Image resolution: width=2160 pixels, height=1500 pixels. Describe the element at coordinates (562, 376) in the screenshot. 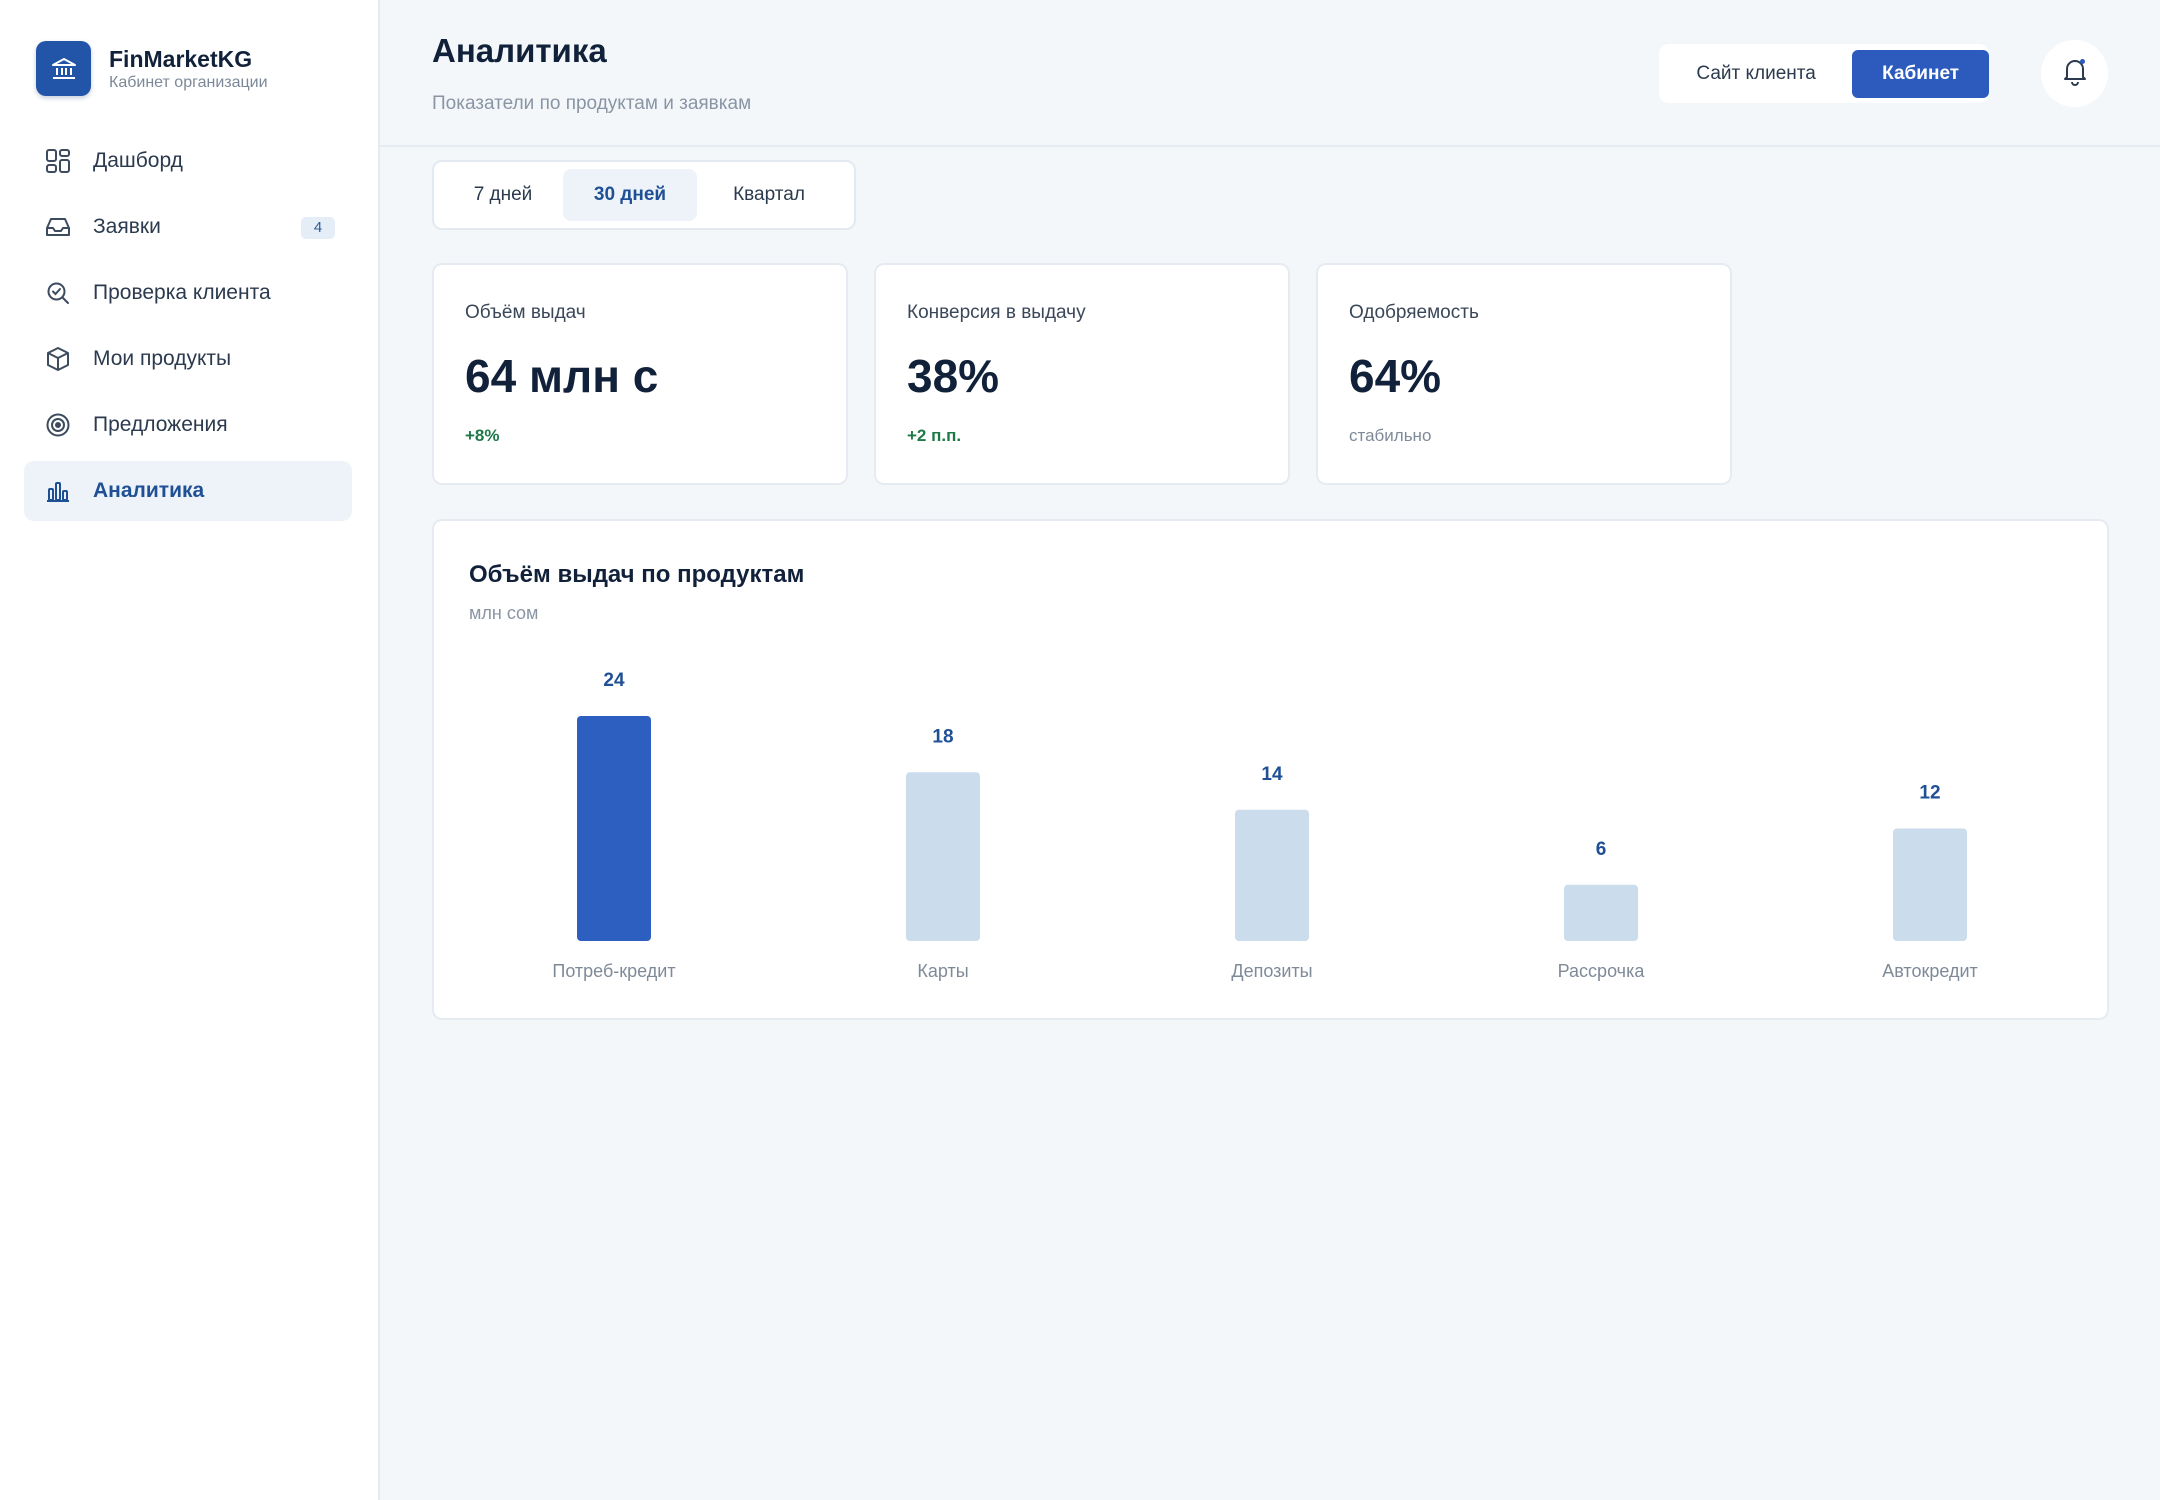

I see `kpi-value: 64 млн с` at that location.